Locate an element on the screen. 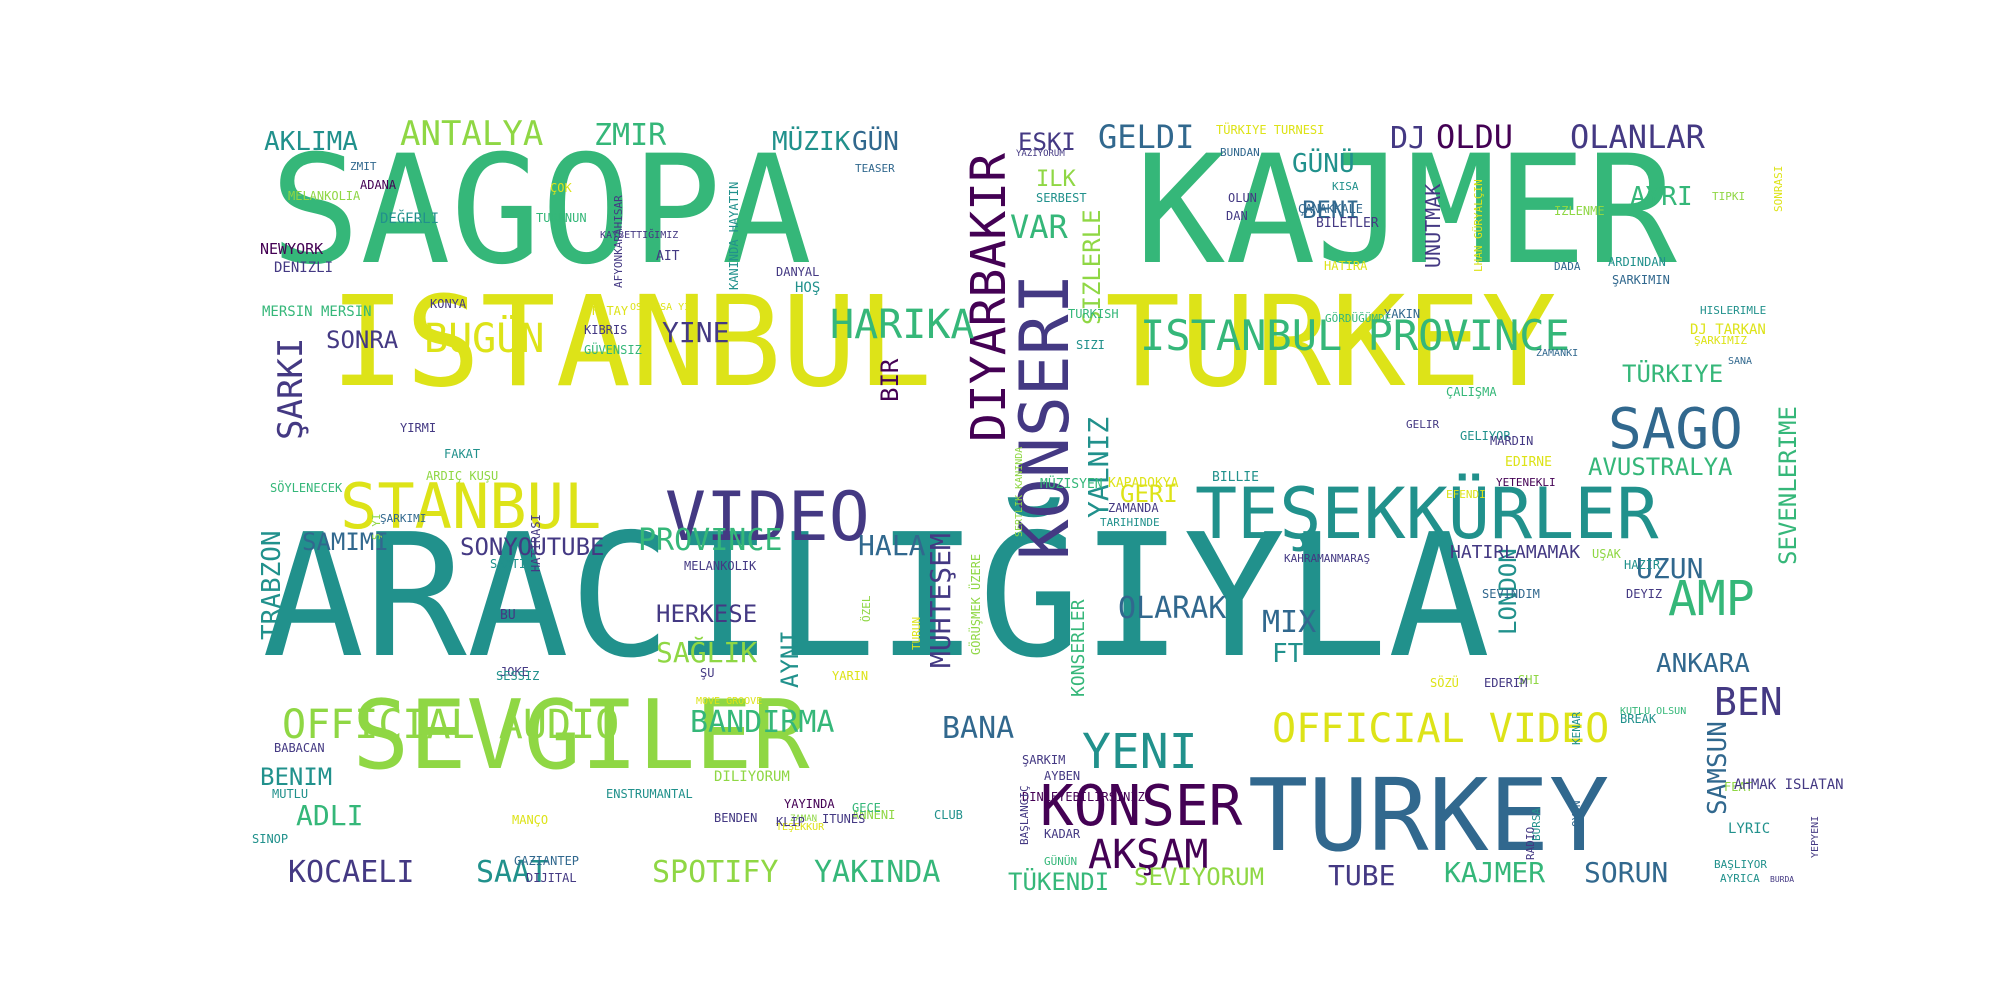 The width and height of the screenshot is (2000, 1000). word-dijital: DIJITAL is located at coordinates (551, 878).